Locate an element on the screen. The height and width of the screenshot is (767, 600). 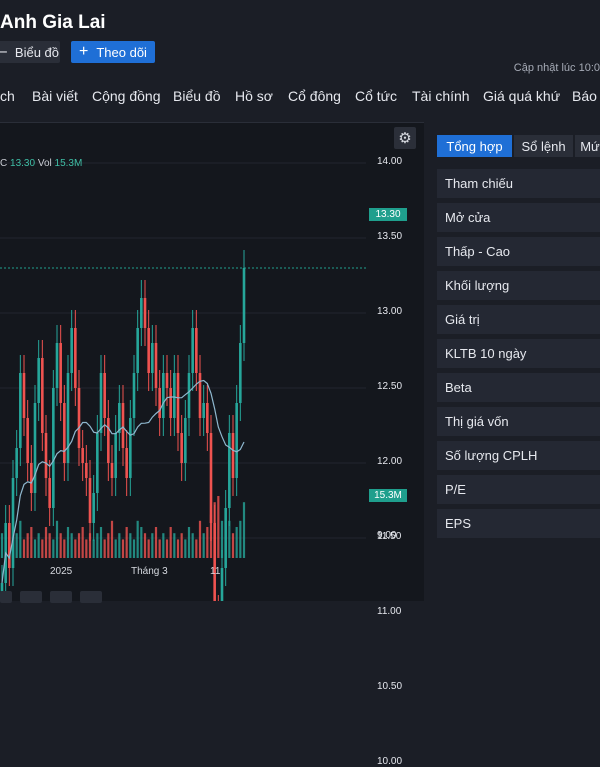
nav-item-chart: Biểu đồ is located at coordinates (197, 96).